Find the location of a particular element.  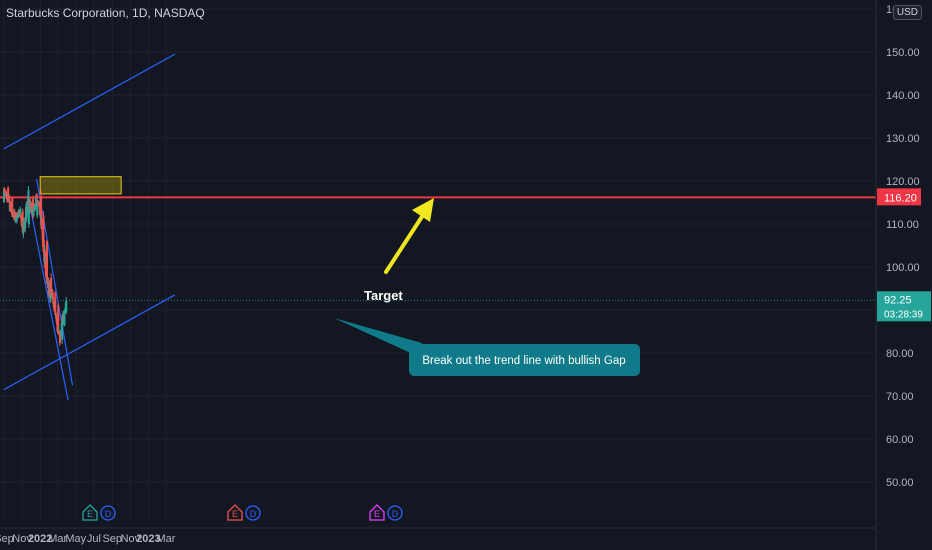

last-price-tag is located at coordinates (904, 306).